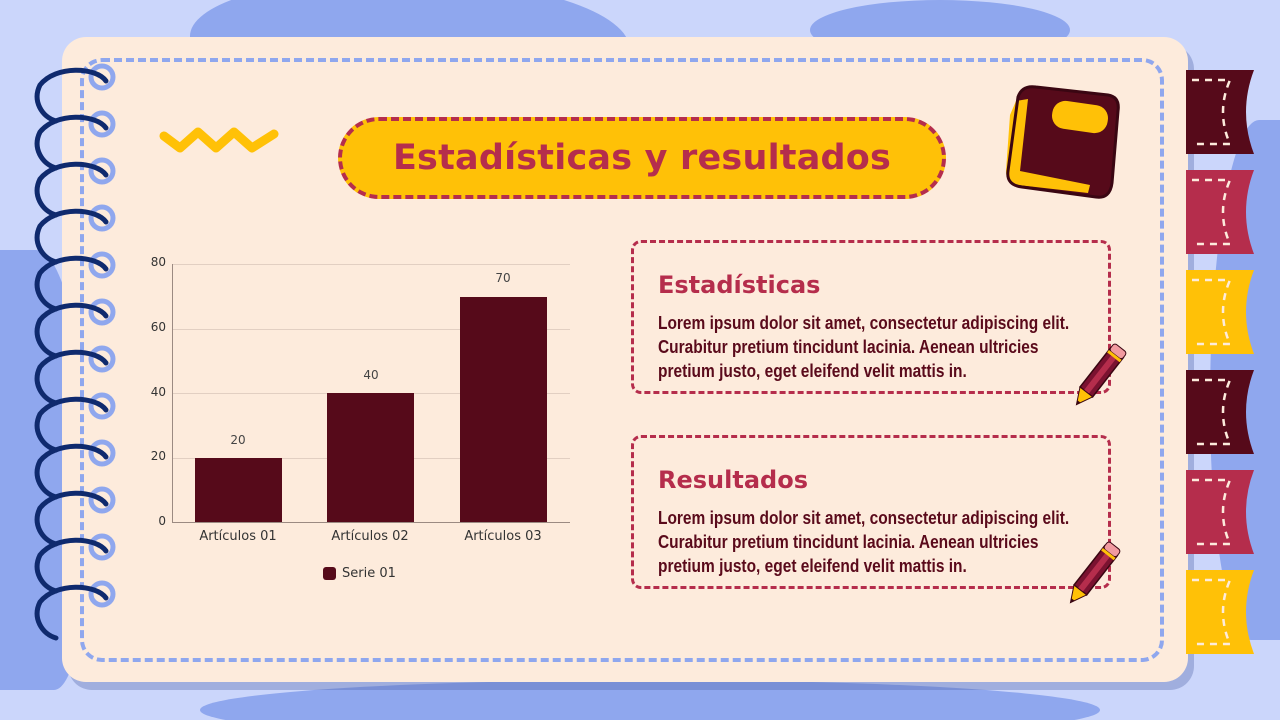 The height and width of the screenshot is (720, 1280). What do you see at coordinates (650, 700) in the screenshot?
I see `background-shape` at bounding box center [650, 700].